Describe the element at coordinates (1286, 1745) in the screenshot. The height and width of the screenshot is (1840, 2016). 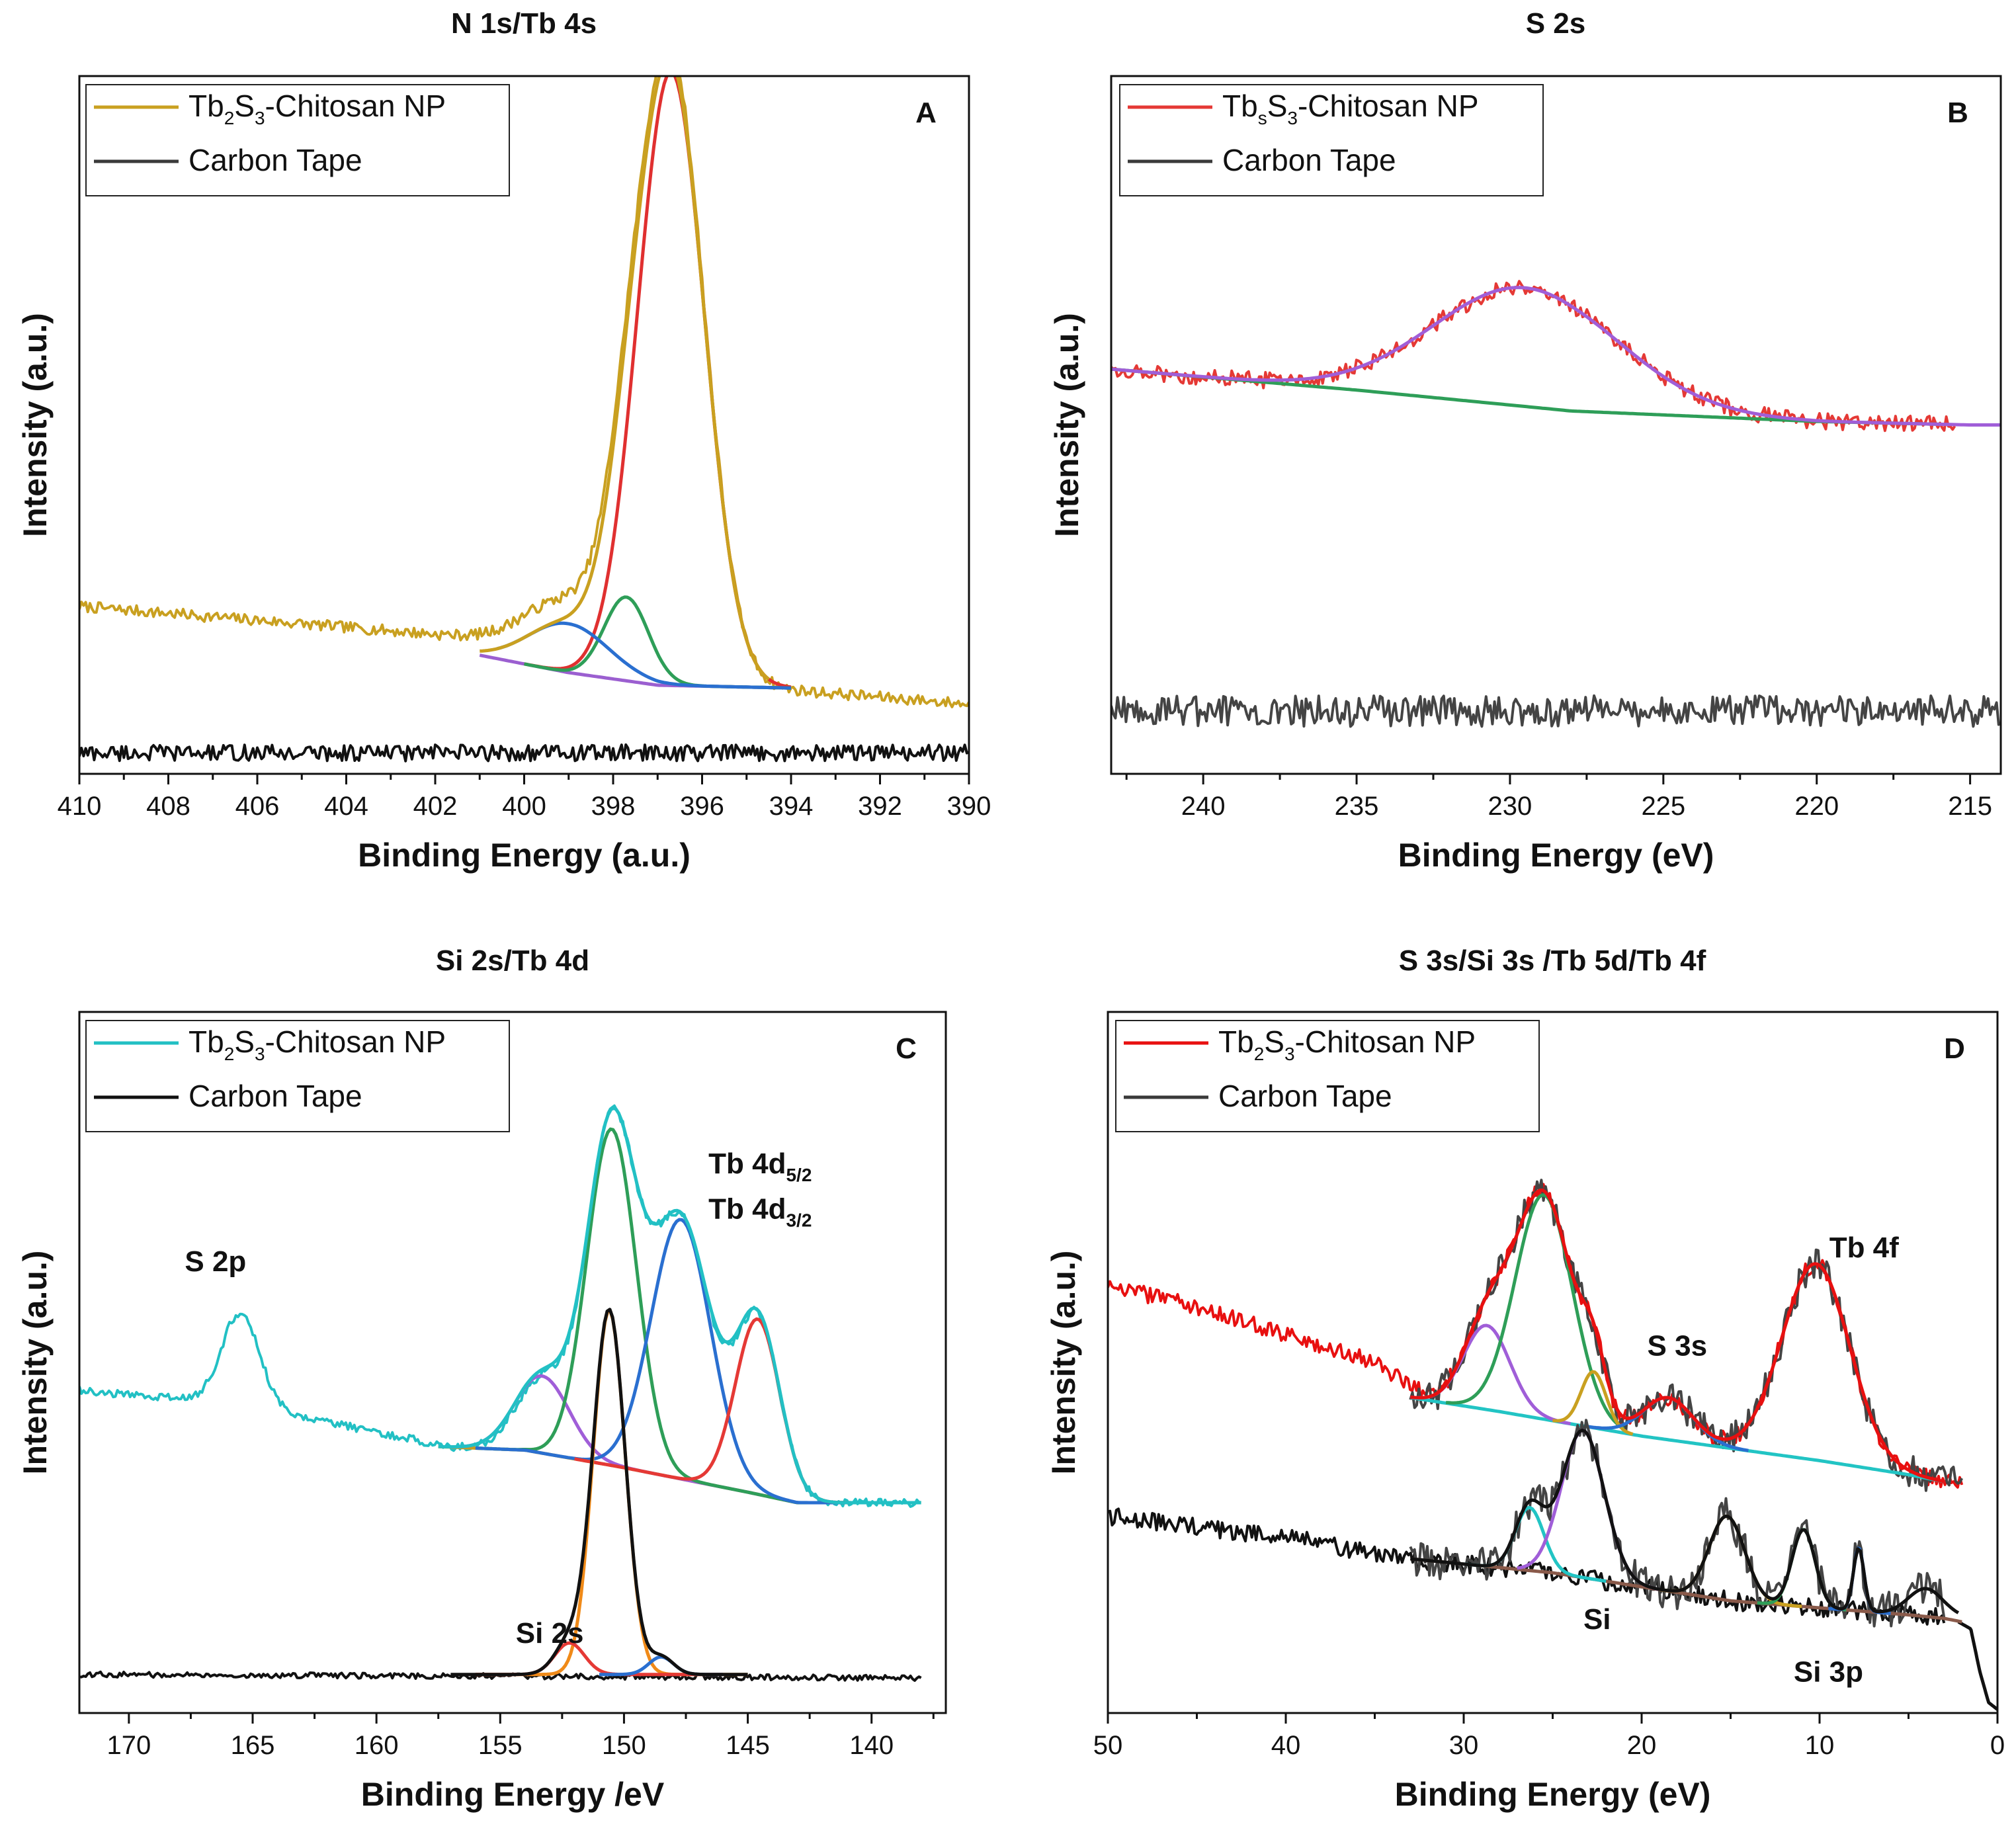
I see `x-tick-label: 40` at that location.